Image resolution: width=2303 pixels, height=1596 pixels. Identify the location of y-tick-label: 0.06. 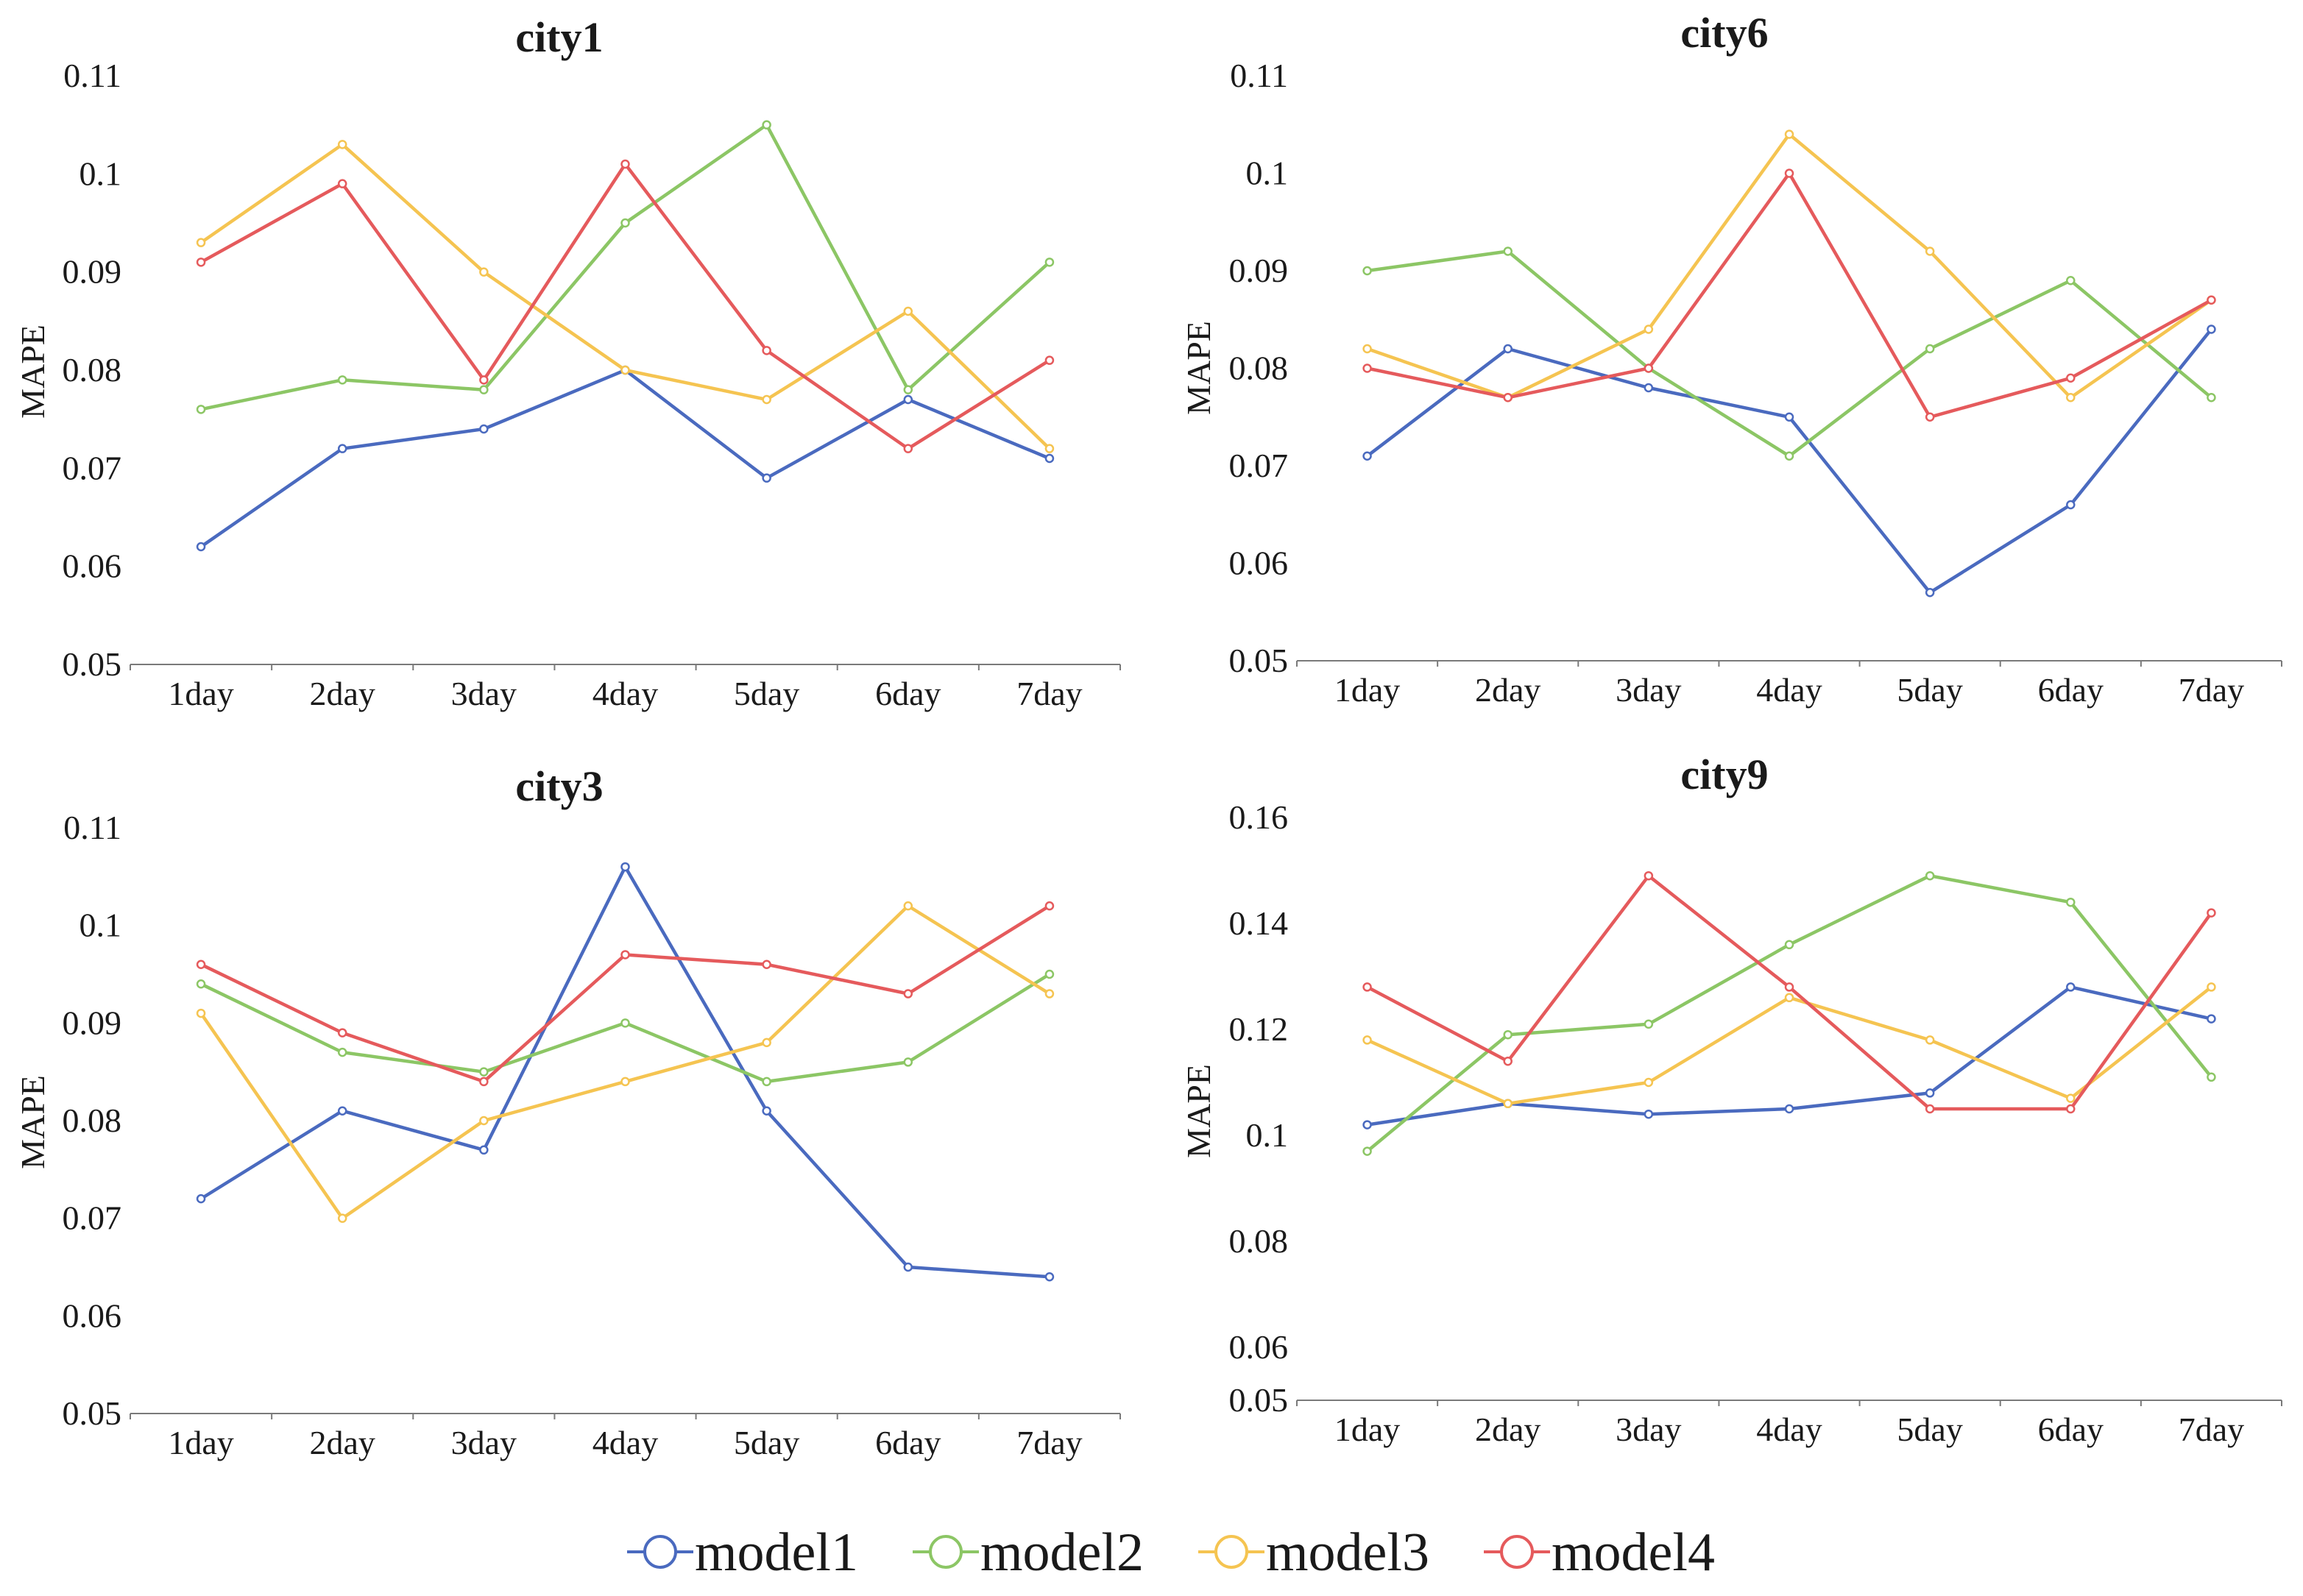
(1259, 1347).